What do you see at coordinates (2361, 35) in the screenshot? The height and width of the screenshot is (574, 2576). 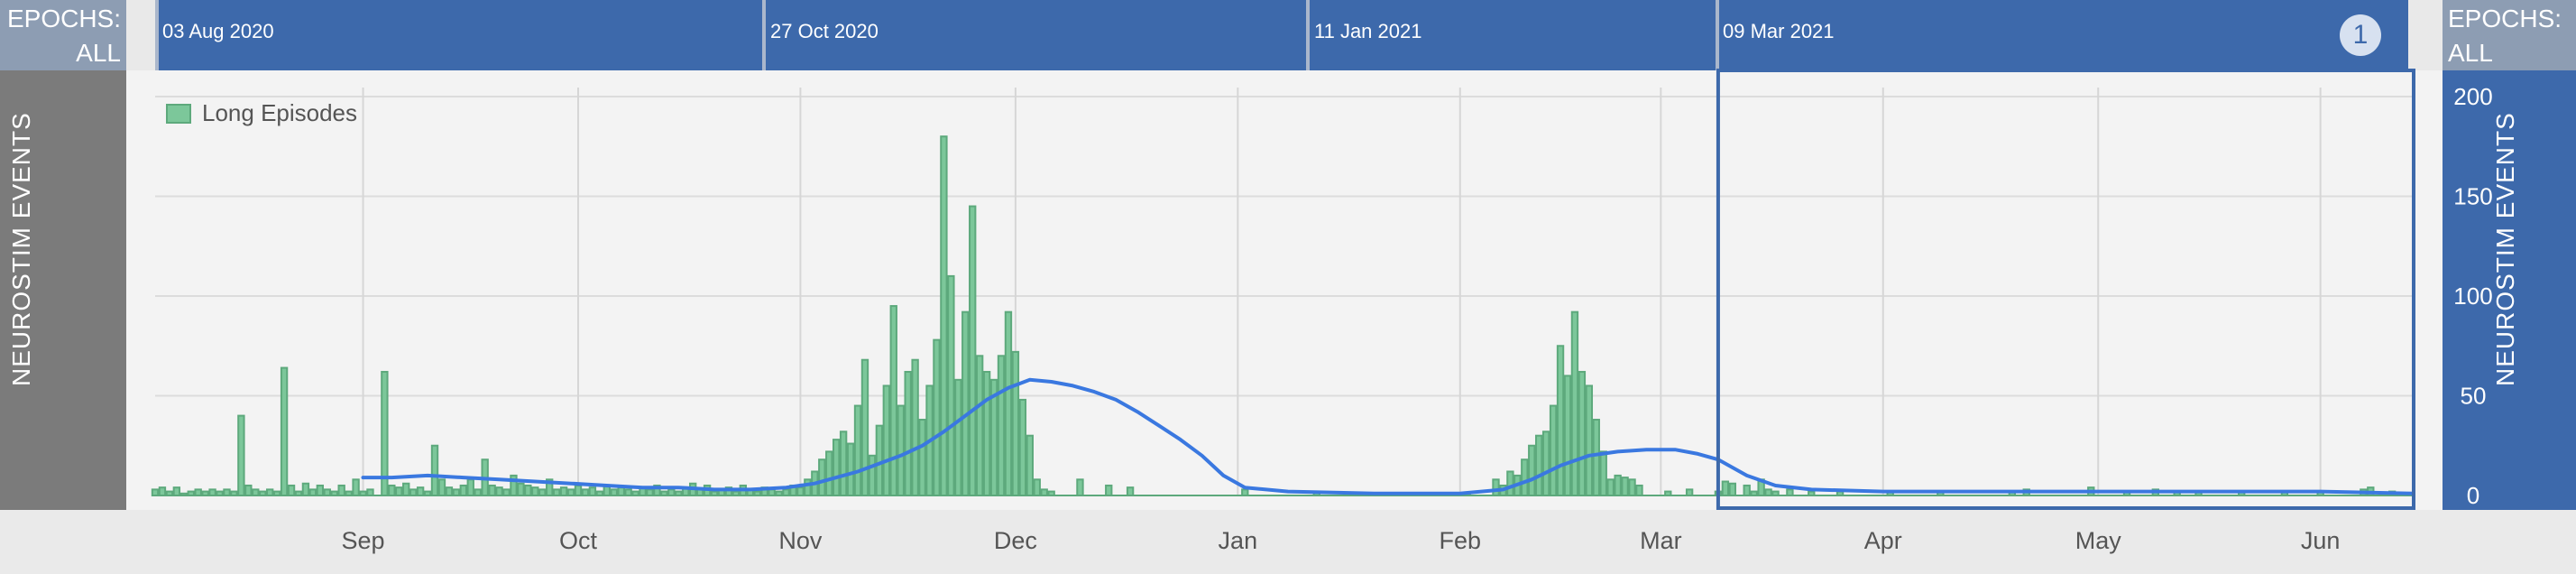 I see `epoch-count-badge: 1` at bounding box center [2361, 35].